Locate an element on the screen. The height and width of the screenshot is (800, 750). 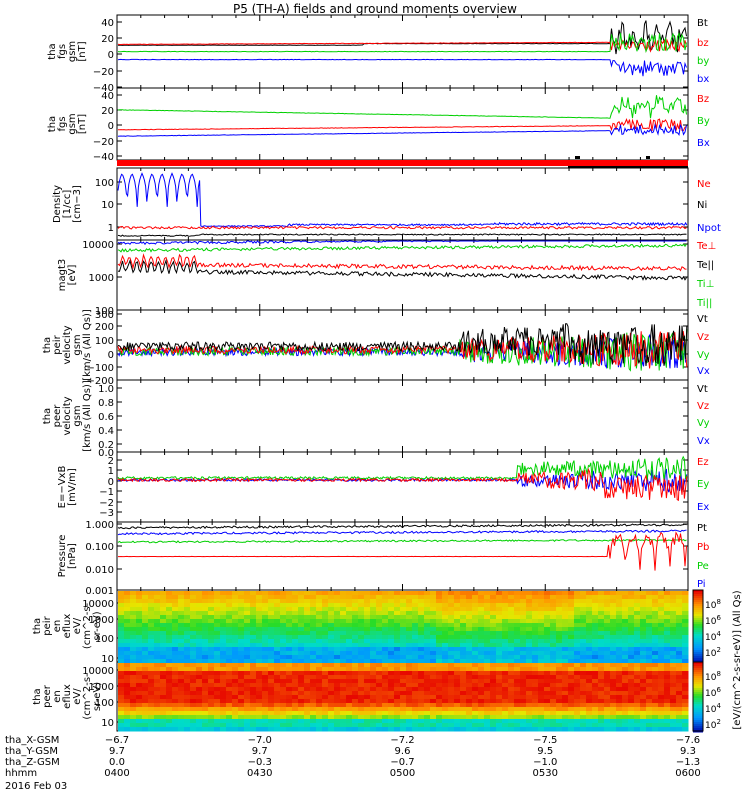
xaxis-row-label: hhmm is located at coordinates (21, 773).